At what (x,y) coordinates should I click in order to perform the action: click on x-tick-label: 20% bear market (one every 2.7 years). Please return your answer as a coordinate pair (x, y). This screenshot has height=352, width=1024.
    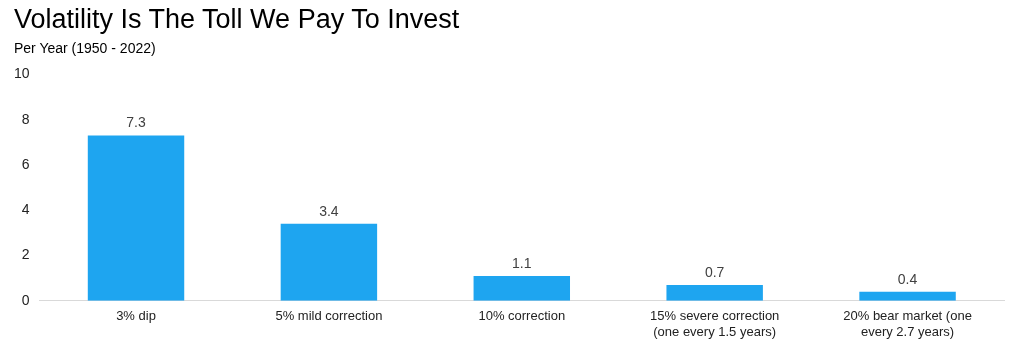
    Looking at the image, I should click on (907, 323).